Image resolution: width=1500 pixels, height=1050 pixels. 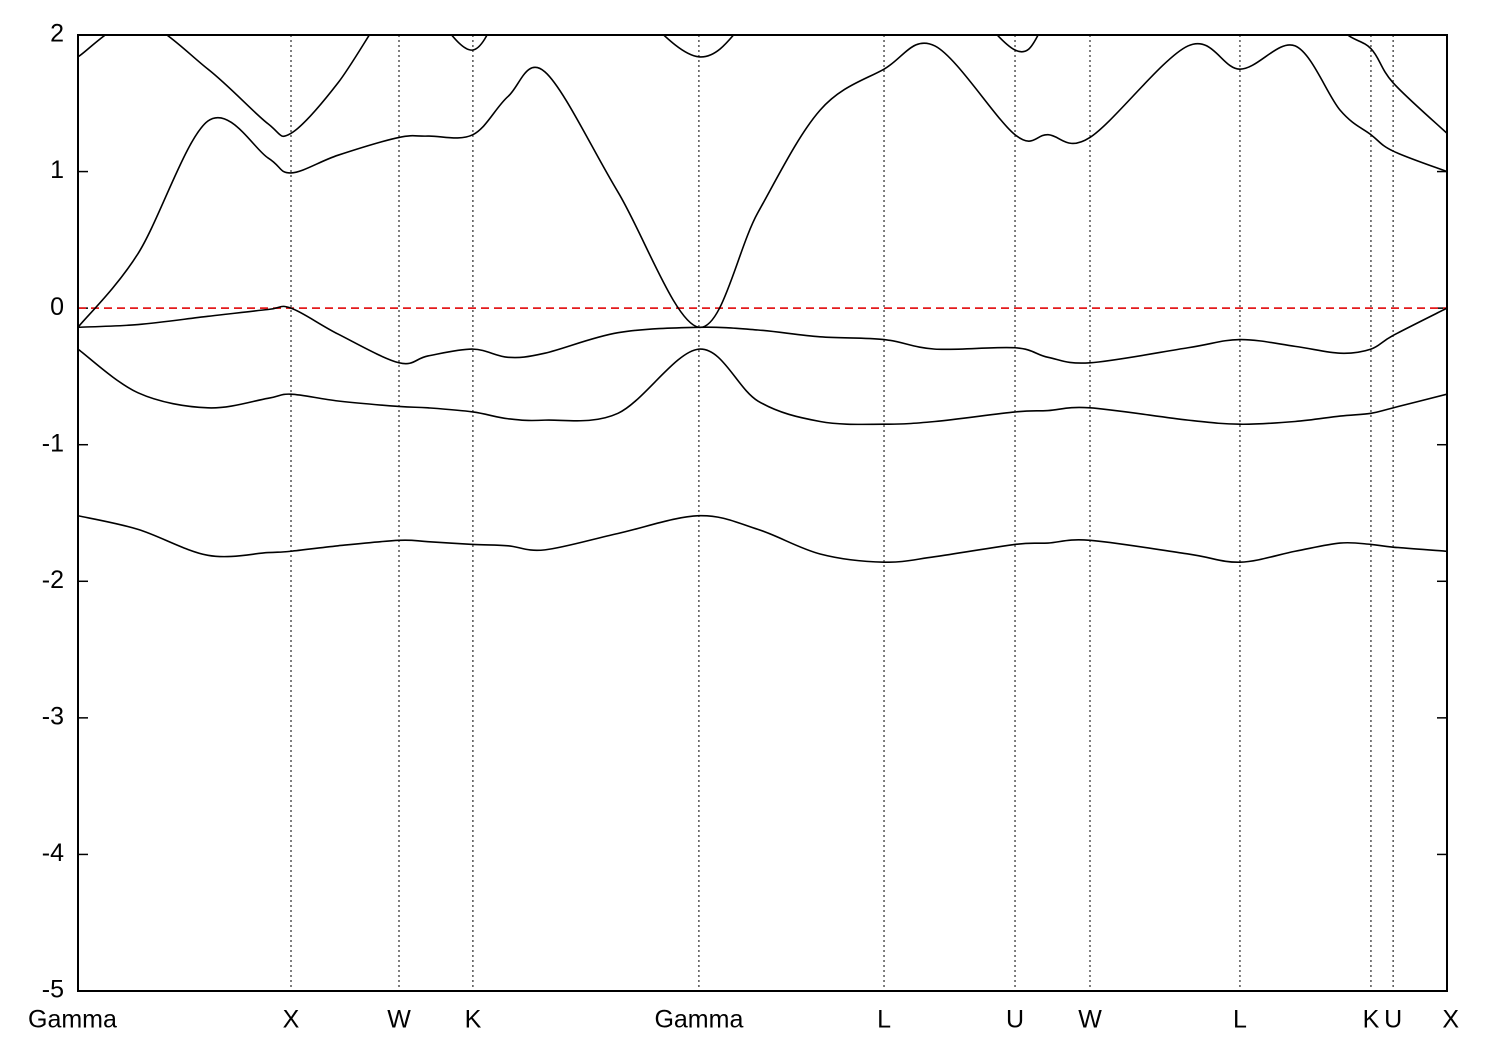 I want to click on y-tick-label: 2, so click(x=57, y=34).